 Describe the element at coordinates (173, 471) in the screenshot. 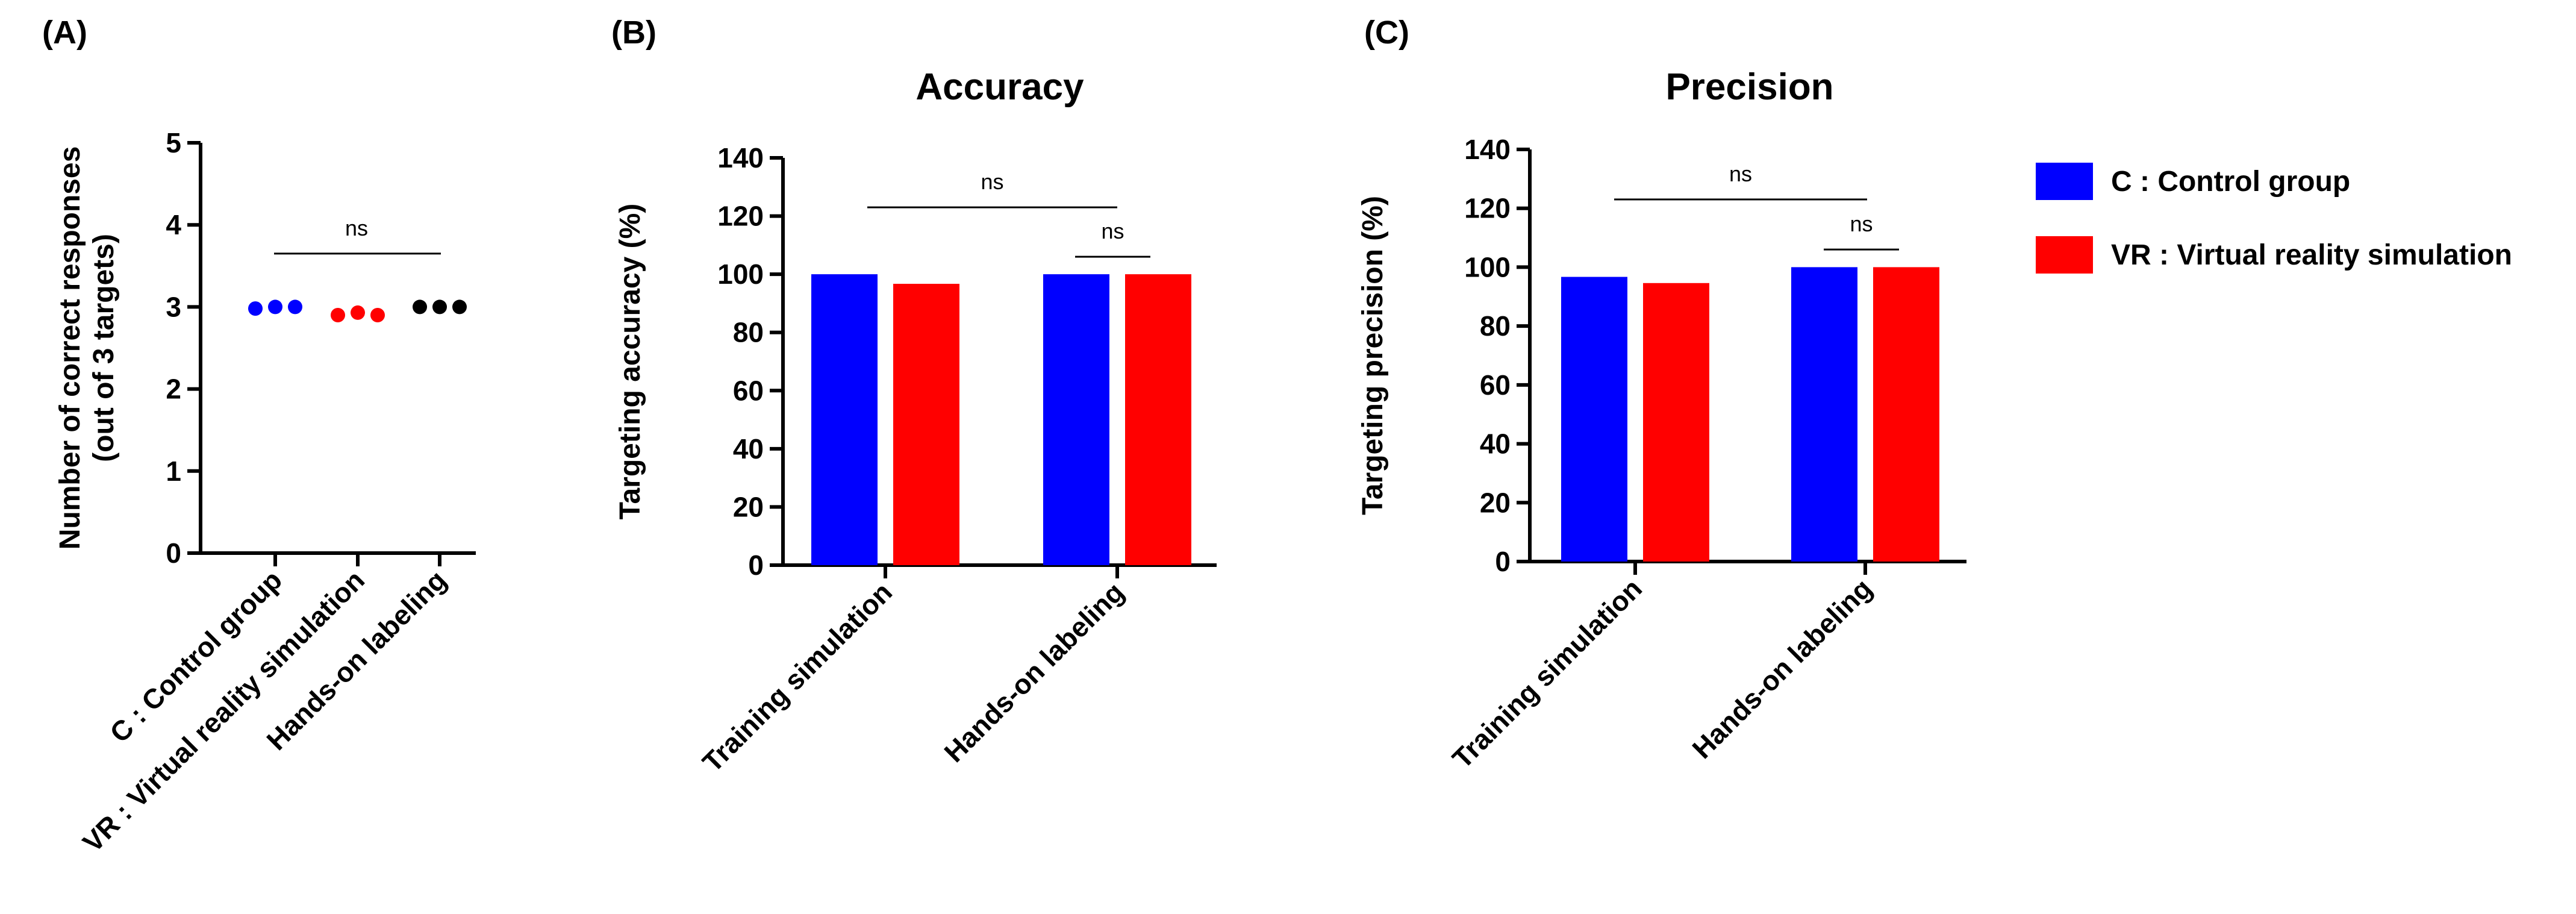

I see `y-tick-label: 1` at that location.